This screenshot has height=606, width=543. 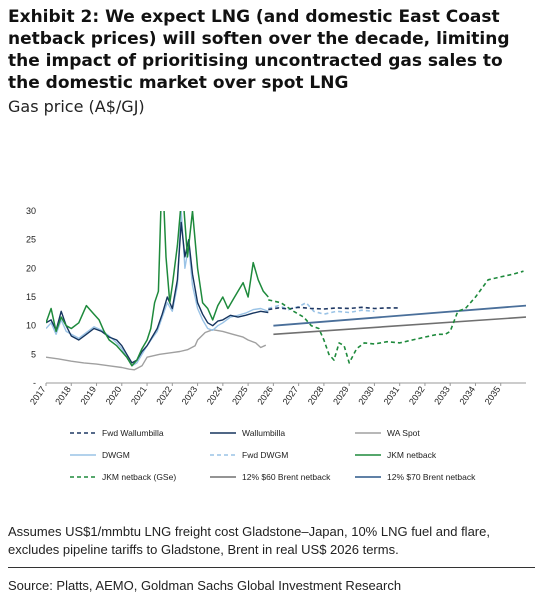 I want to click on legend-item: 12% $70 Brent netback, so click(x=415, y=477).